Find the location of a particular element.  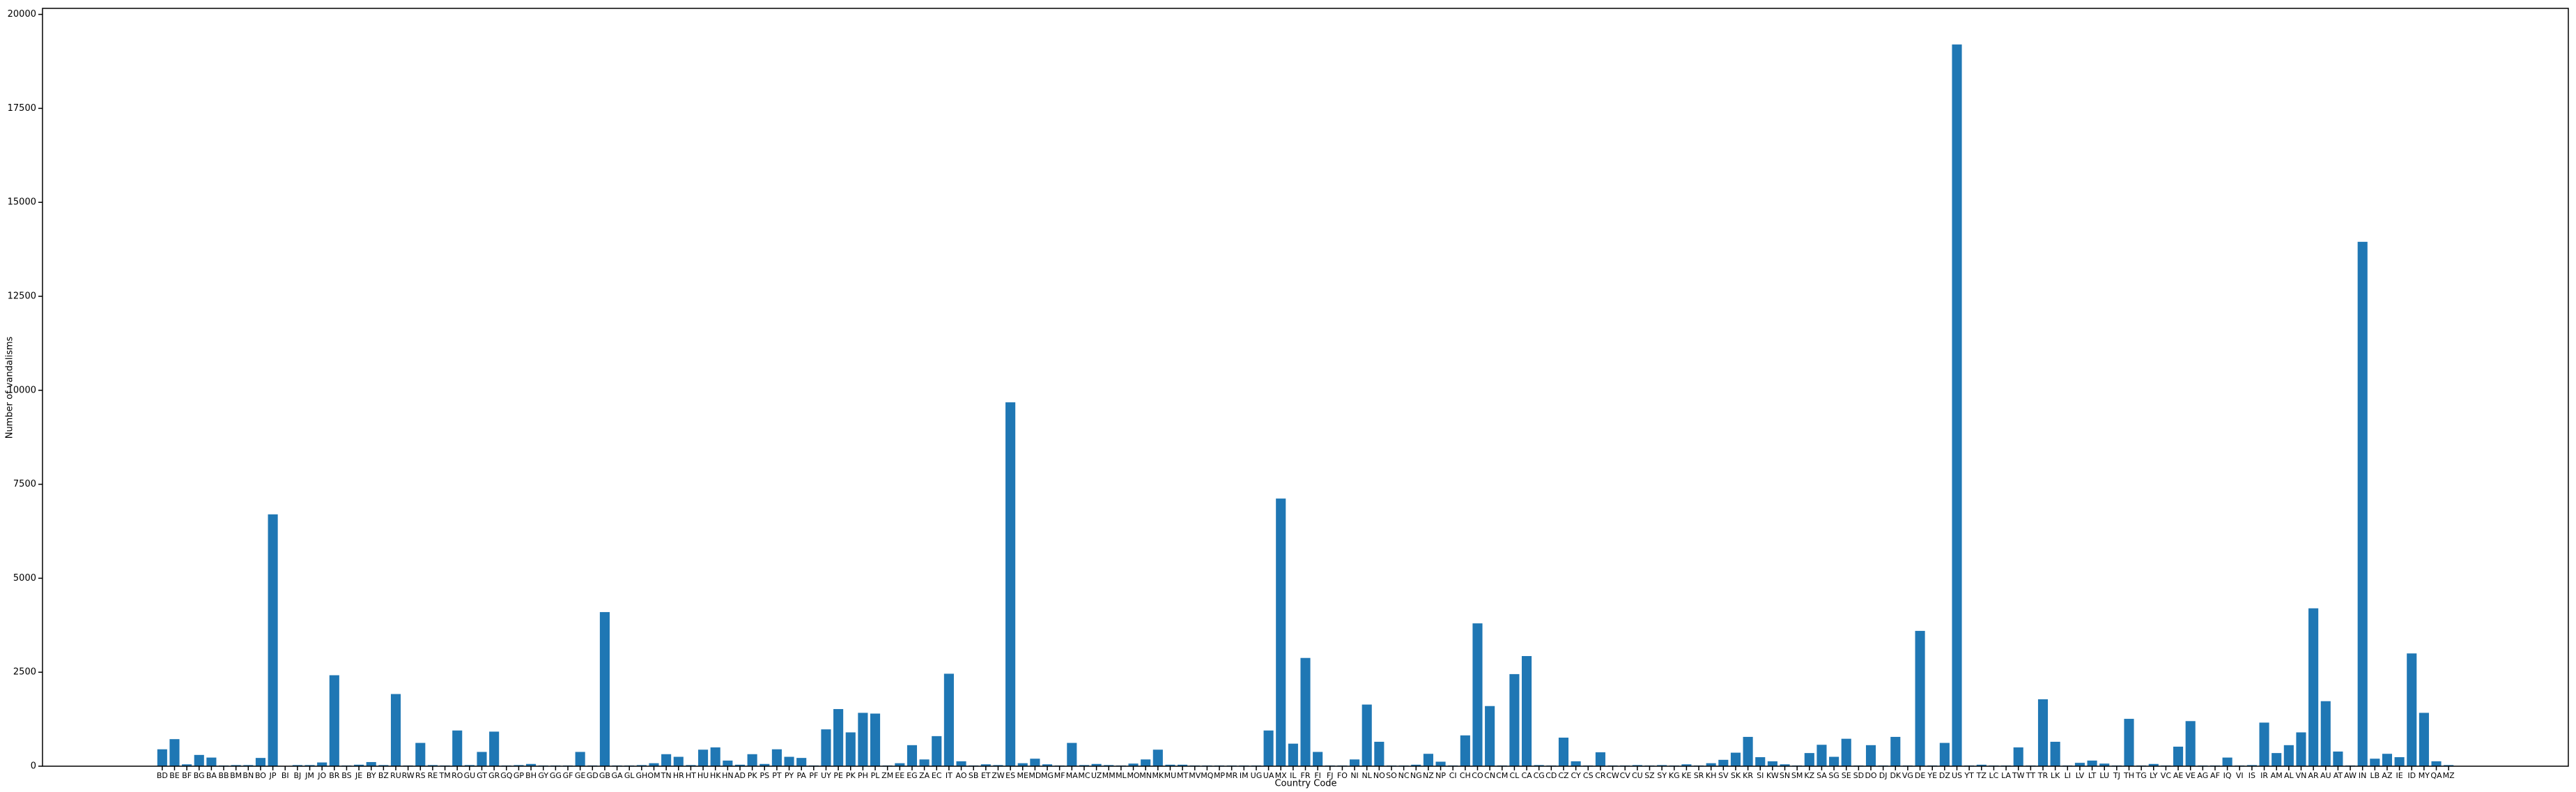

x-tick-label: BF is located at coordinates (187, 775).